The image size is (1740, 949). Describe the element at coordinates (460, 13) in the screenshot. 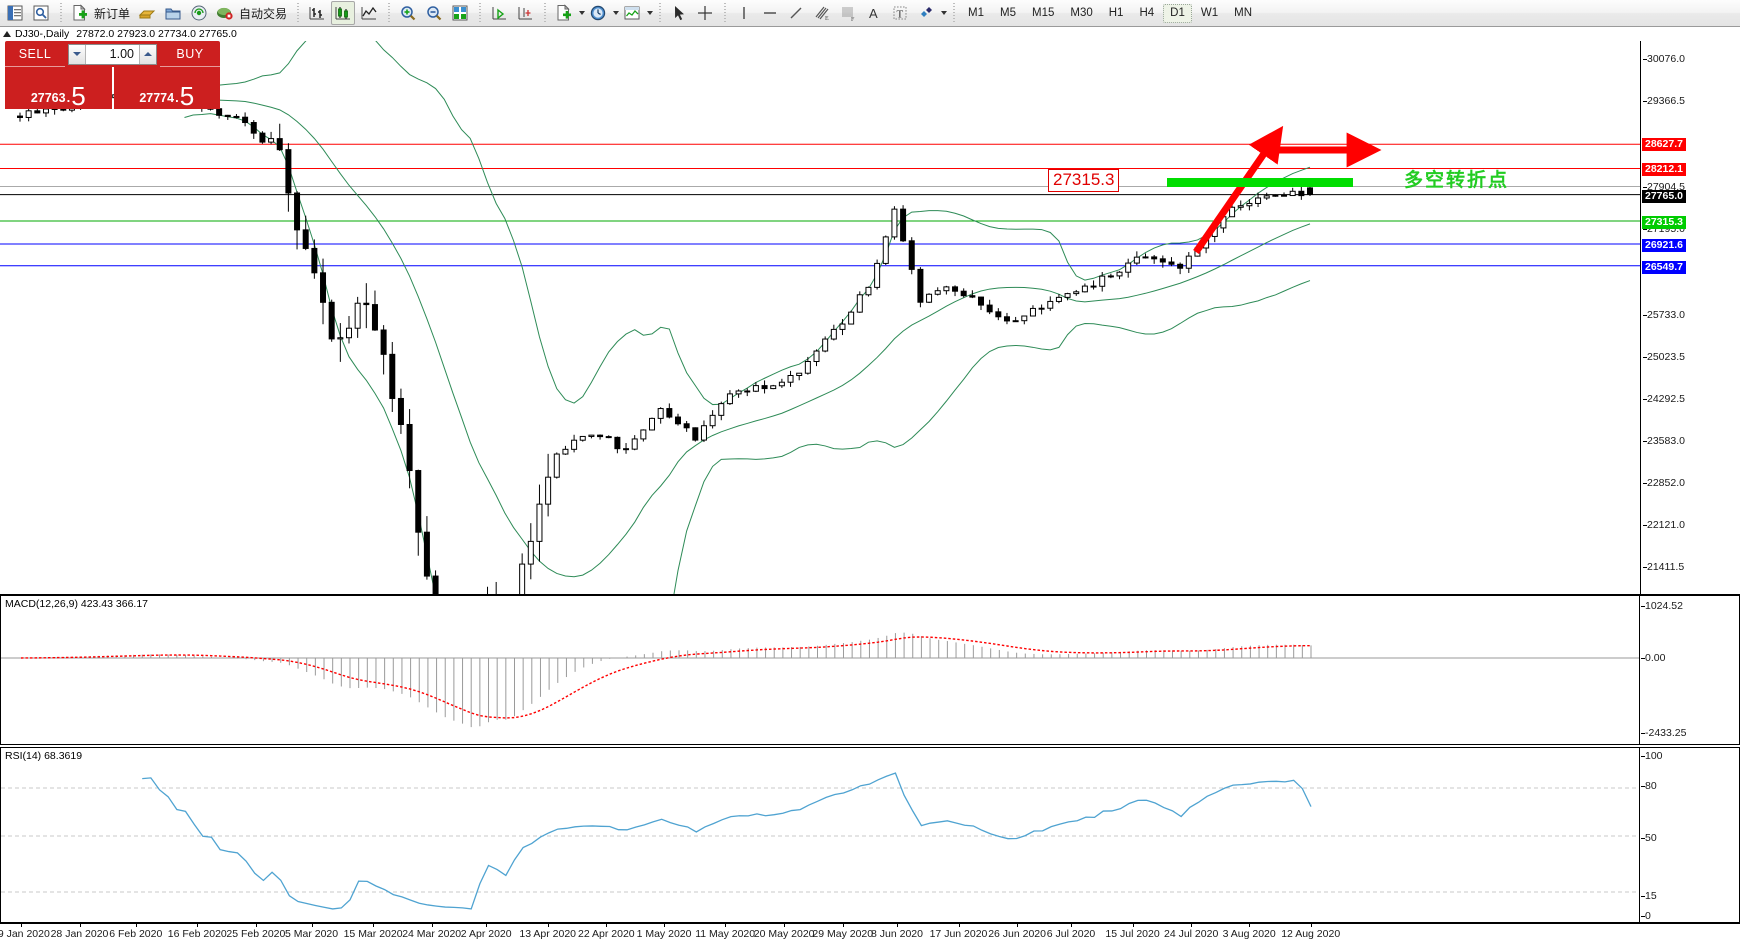

I see `chart-shift-grid-icon` at that location.